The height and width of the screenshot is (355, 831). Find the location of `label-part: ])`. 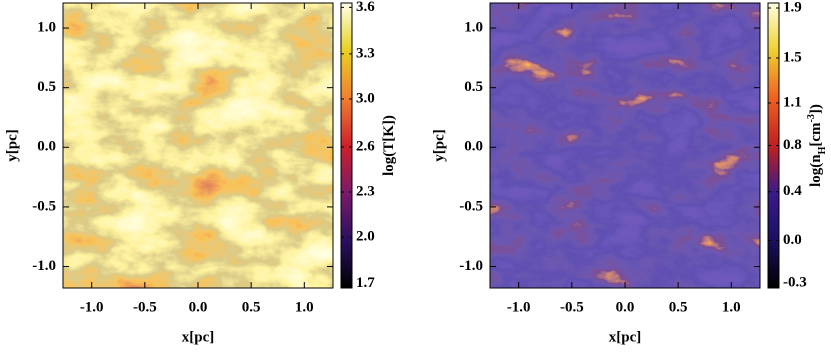

label-part: ]) is located at coordinates (816, 109).